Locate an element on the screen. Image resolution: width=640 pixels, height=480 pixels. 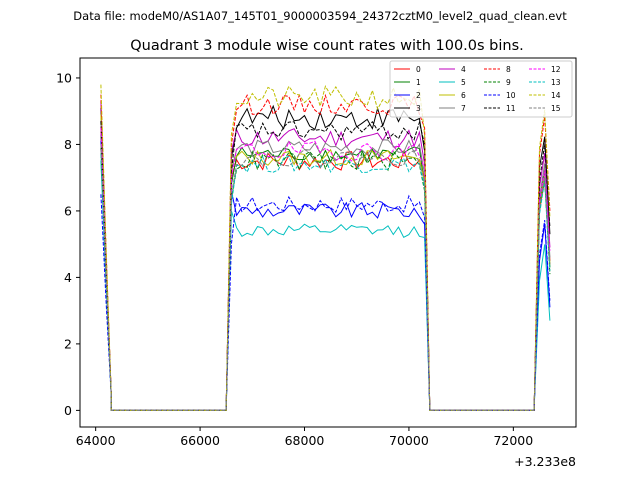
legend-label: 7 is located at coordinates (463, 108).